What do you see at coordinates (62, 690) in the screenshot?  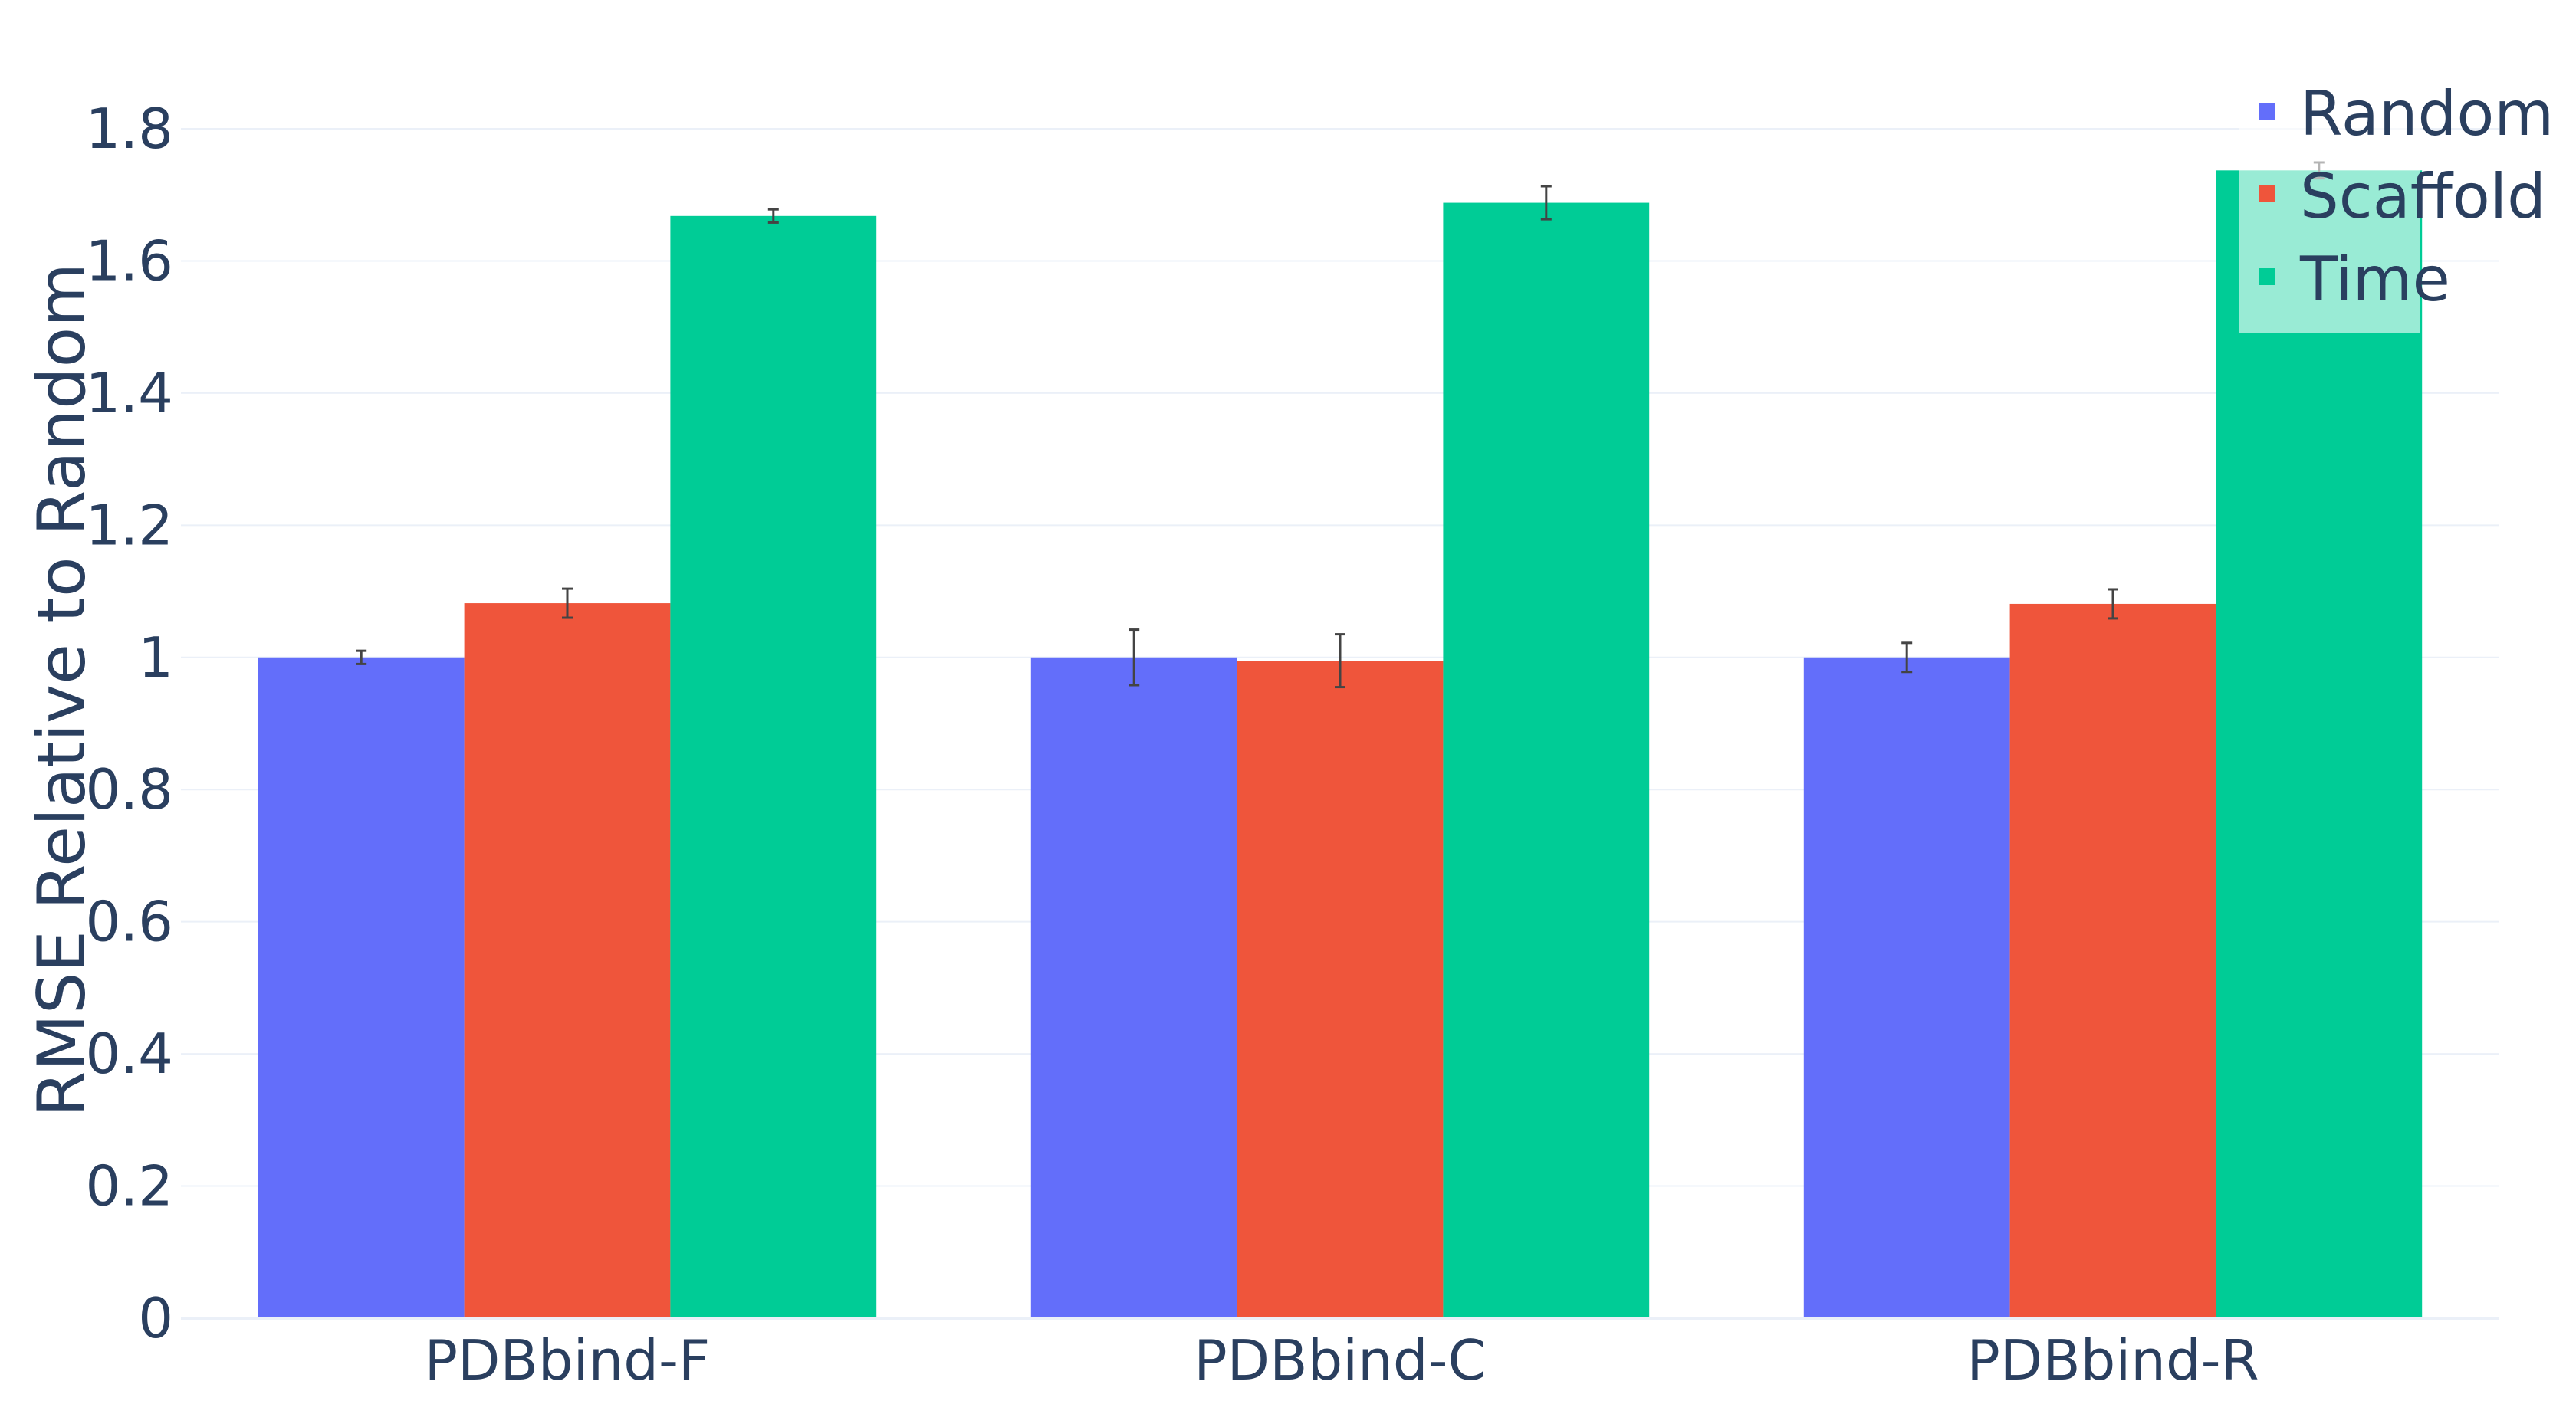 I see `y-axis-title: RMSE Relative to Random` at bounding box center [62, 690].